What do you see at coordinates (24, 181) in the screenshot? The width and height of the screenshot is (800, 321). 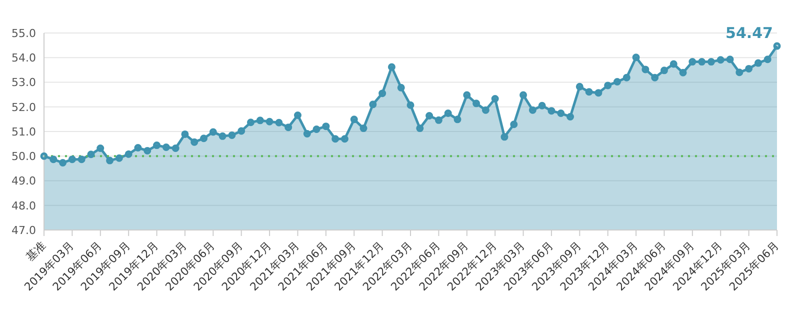 I see `y-tick-label: 49.0` at bounding box center [24, 181].